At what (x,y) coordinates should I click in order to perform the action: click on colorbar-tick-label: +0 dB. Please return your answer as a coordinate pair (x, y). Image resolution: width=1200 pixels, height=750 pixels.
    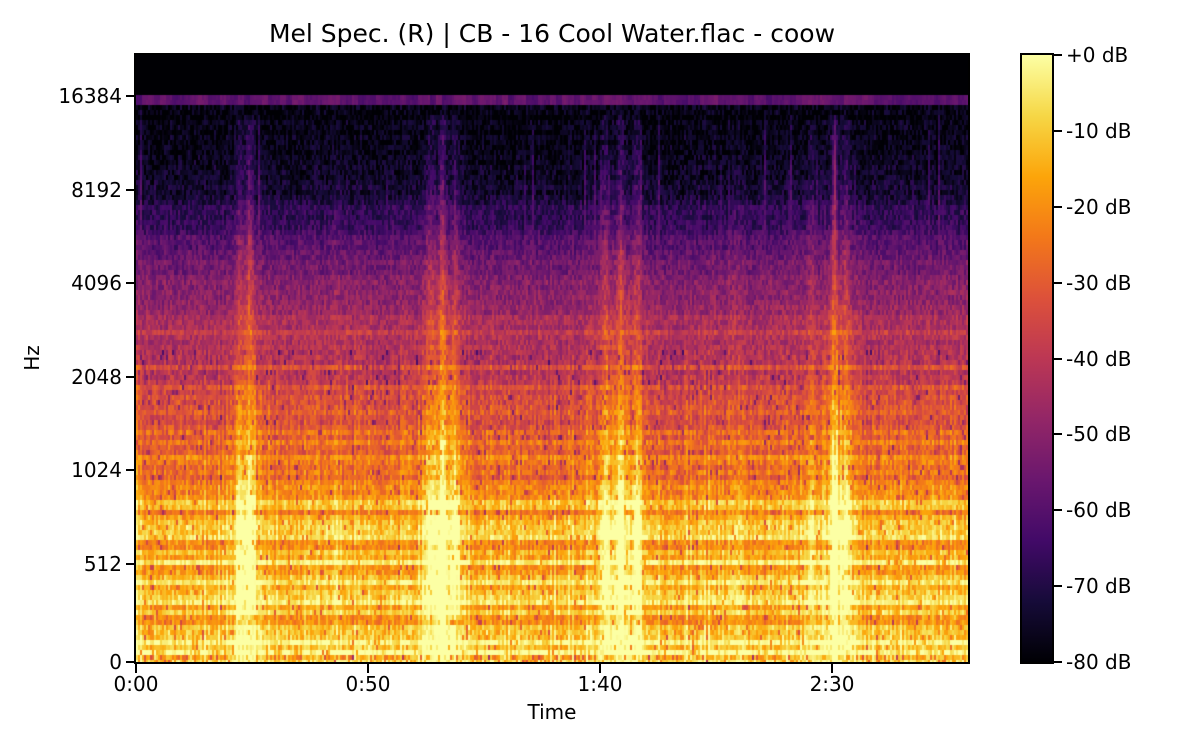
    Looking at the image, I should click on (1097, 55).